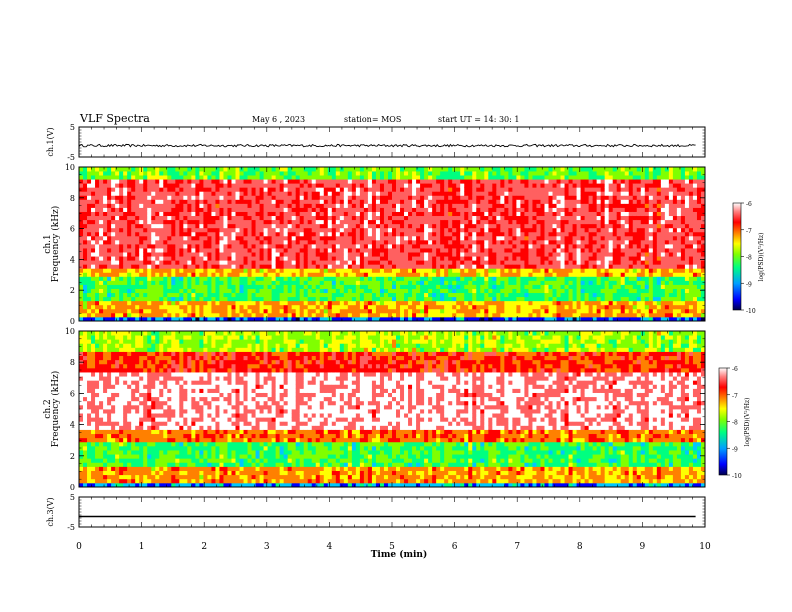 This screenshot has height=612, width=792. What do you see at coordinates (204, 547) in the screenshot?
I see `x-tick-label: 2` at bounding box center [204, 547].